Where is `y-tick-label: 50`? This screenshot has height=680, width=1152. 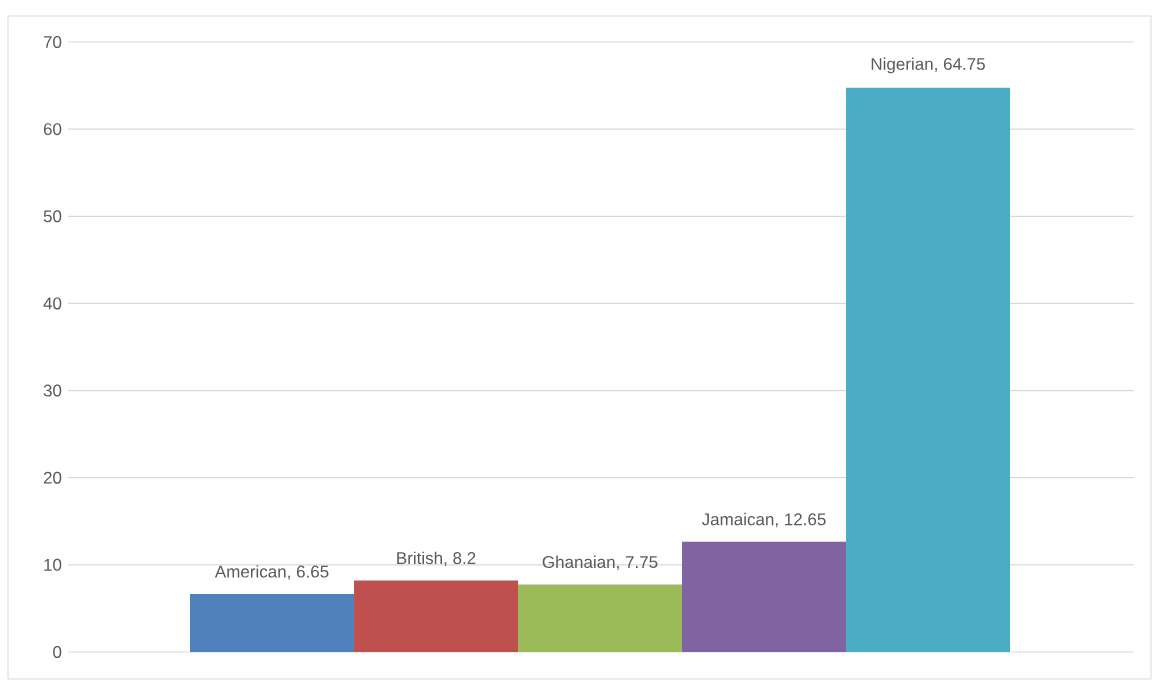
y-tick-label: 50 is located at coordinates (52, 216).